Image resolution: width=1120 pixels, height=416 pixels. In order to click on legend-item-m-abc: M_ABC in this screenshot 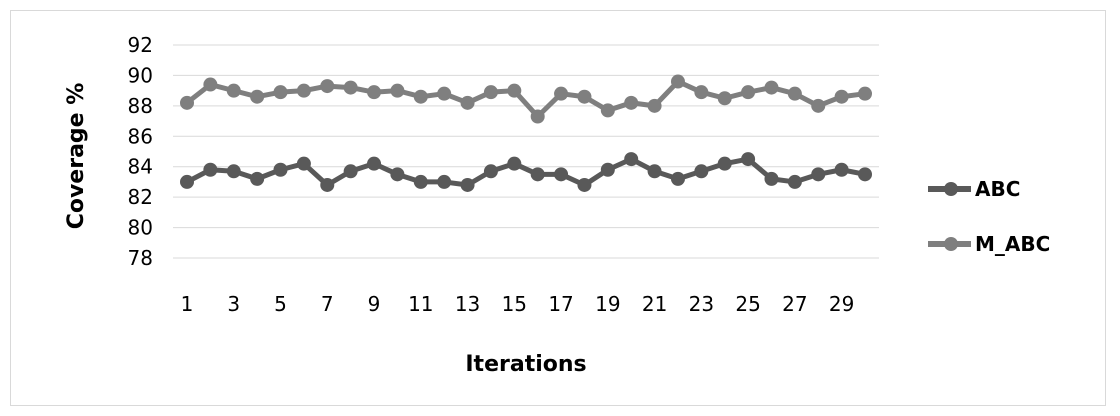, I will do `click(989, 244)`.